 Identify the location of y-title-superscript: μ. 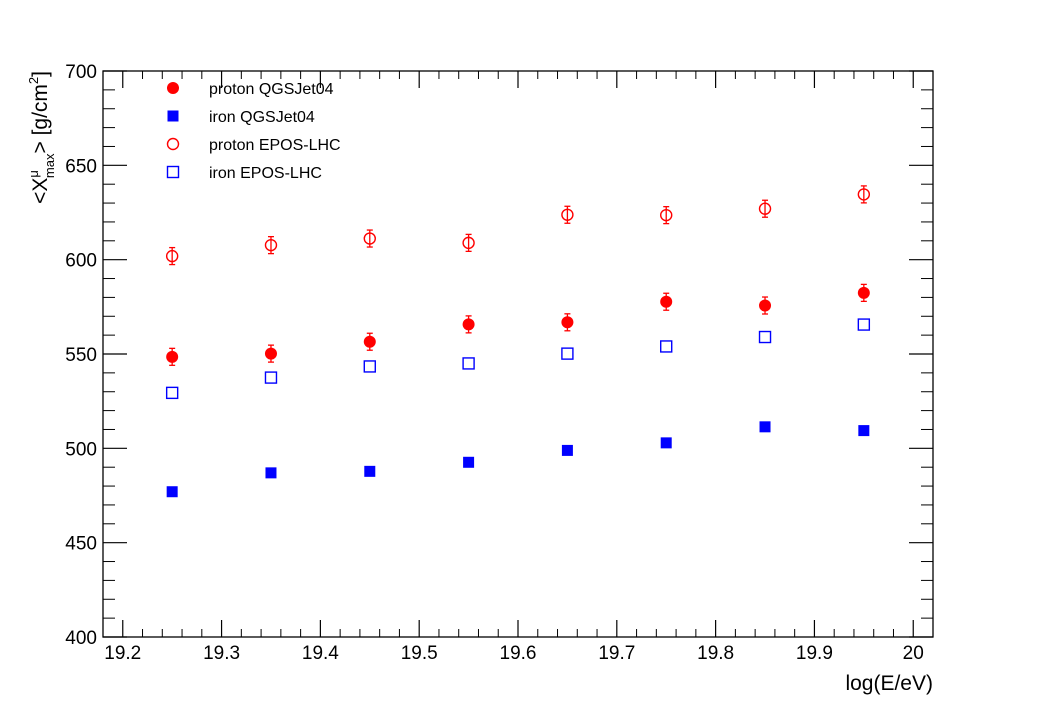
(33, 174).